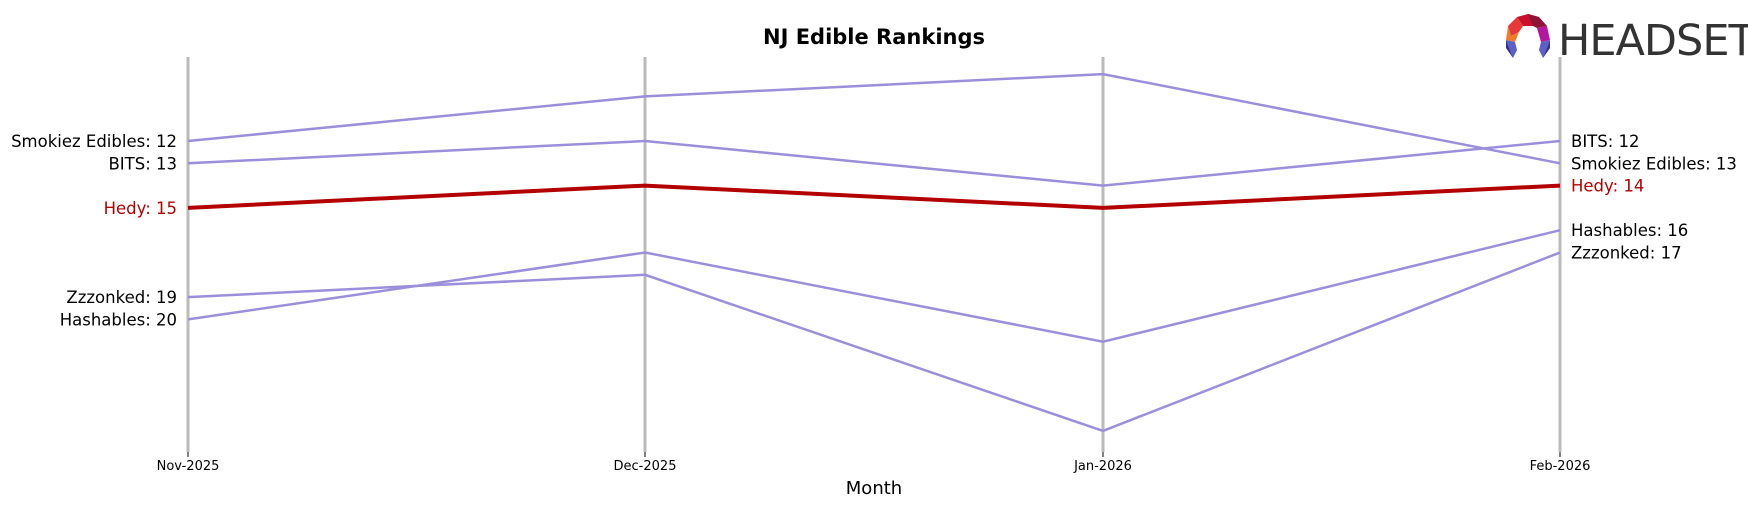 This screenshot has width=1748, height=507. I want to click on headset-logo: HEADSET, so click(1627, 40).